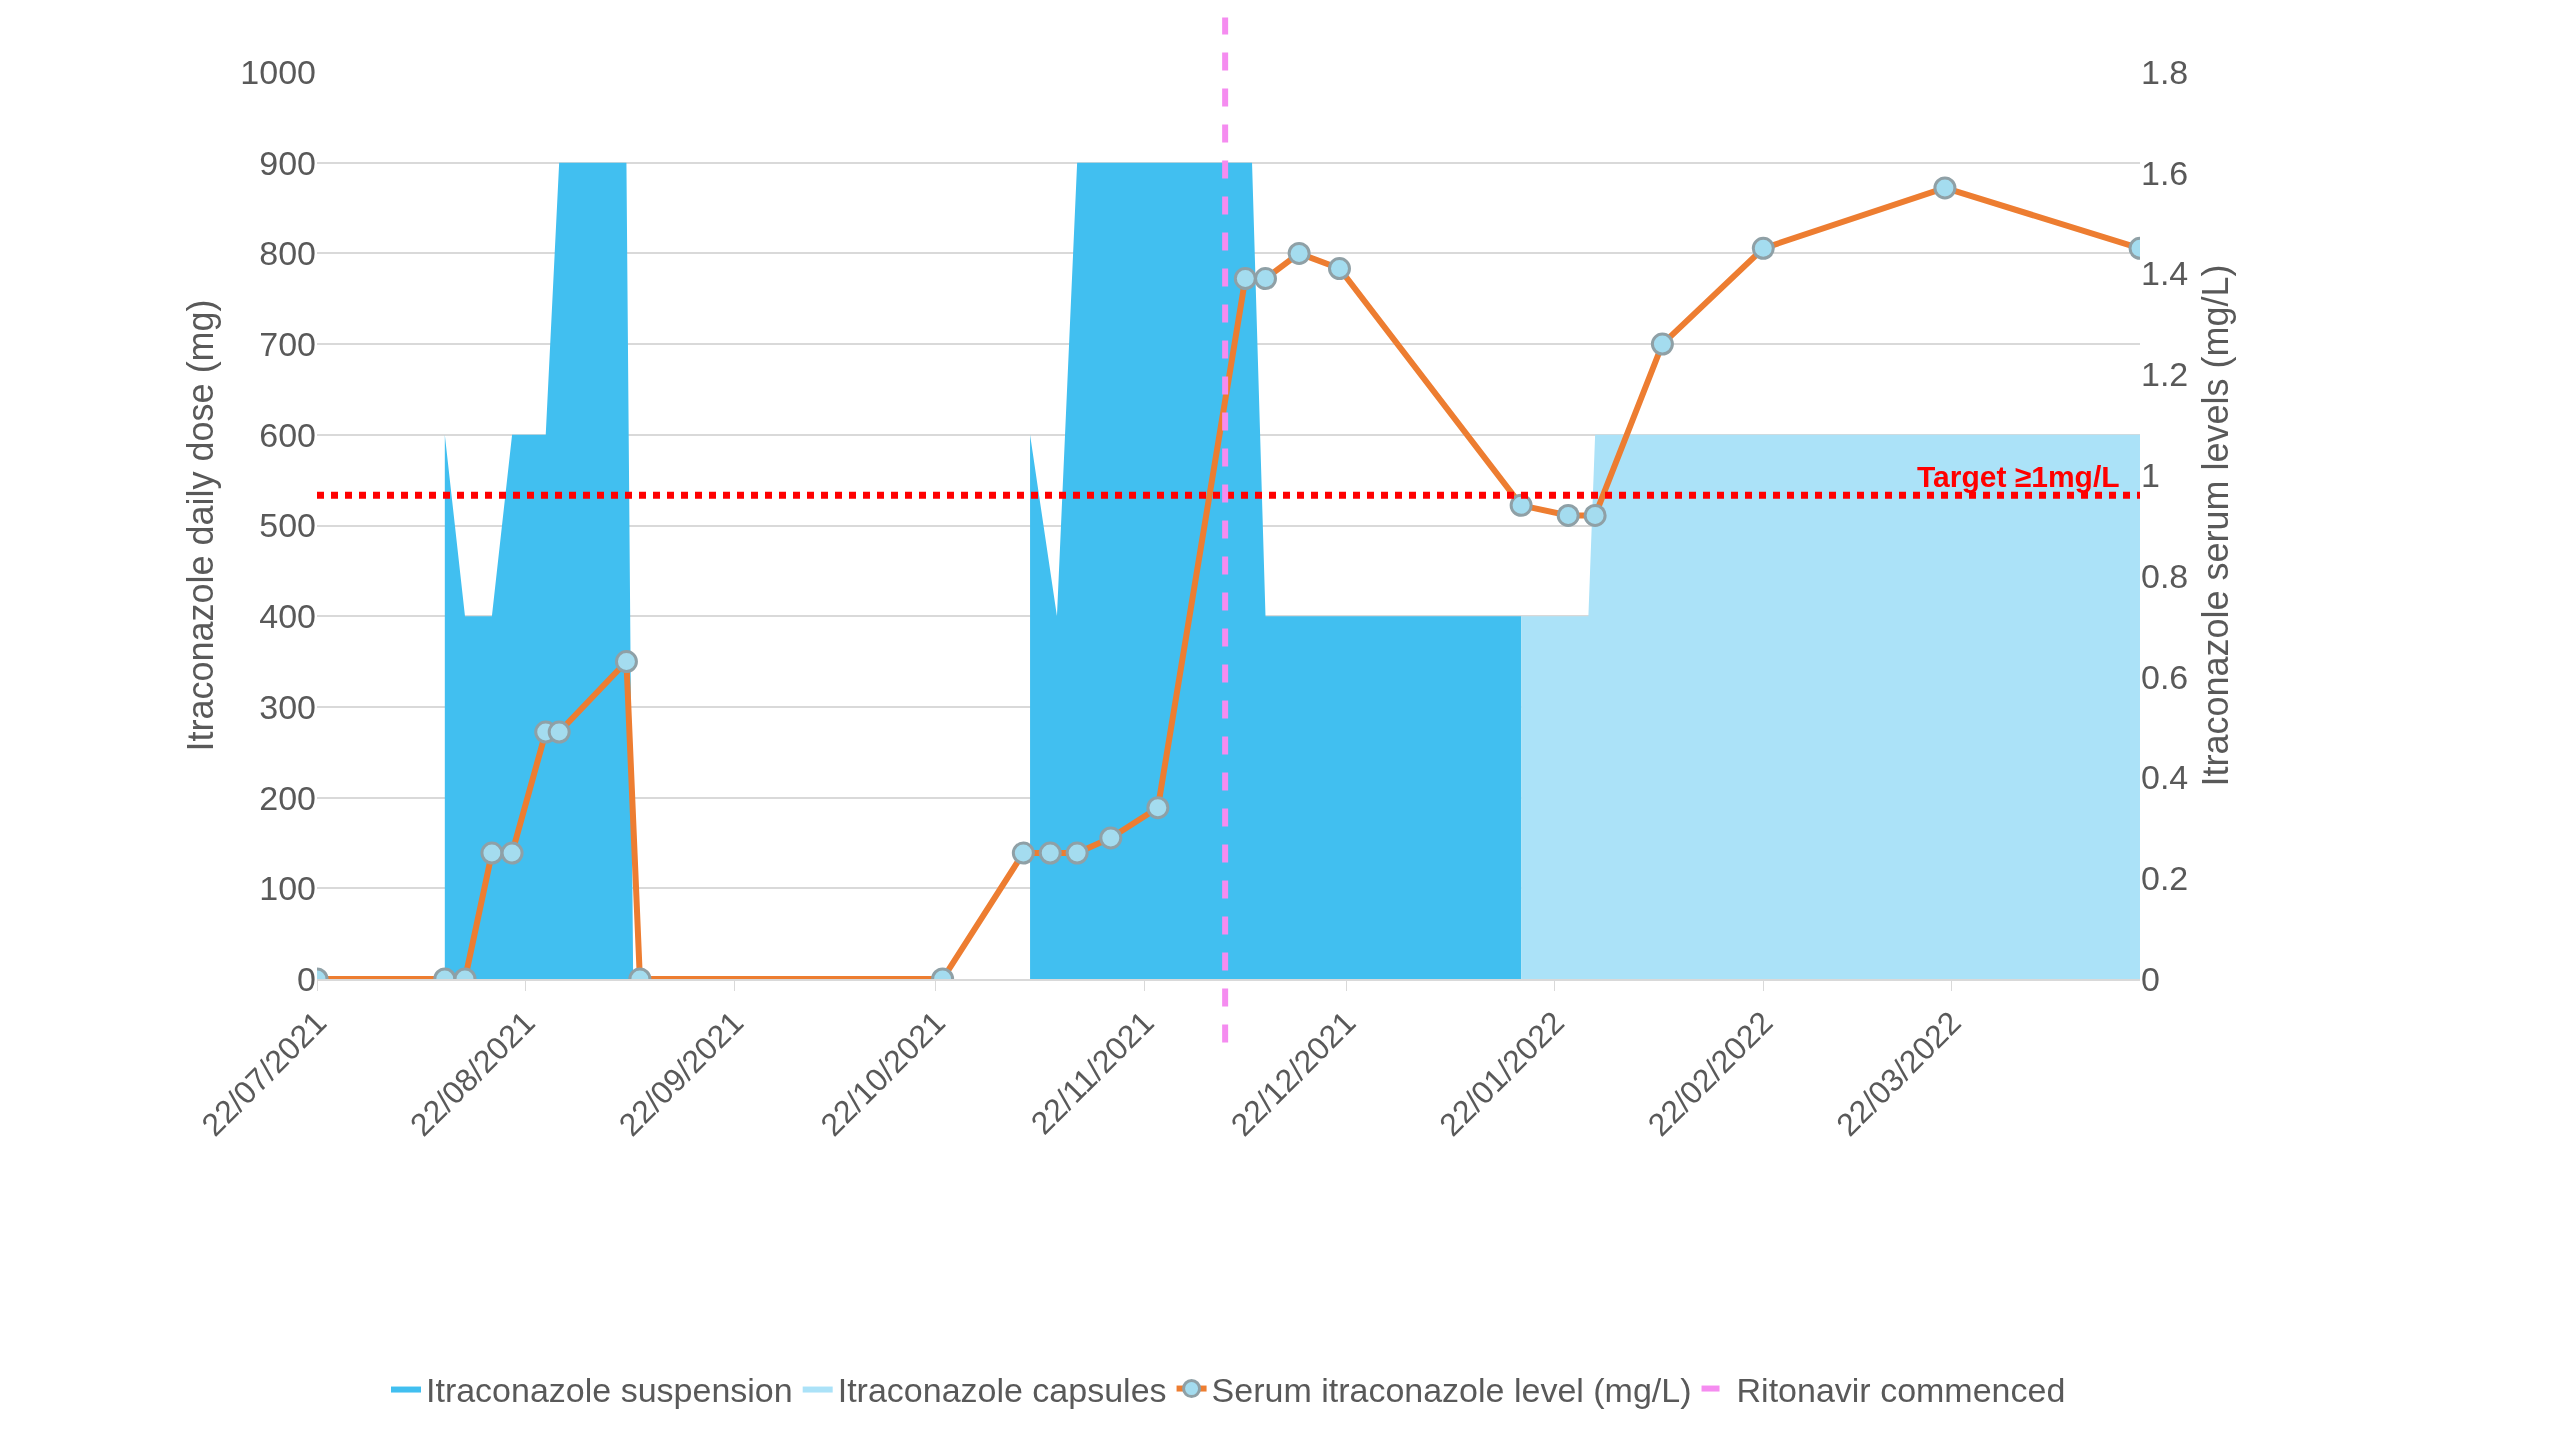 Image resolution: width=2572 pixels, height=1445 pixels. I want to click on y2-tick-label: 0.6, so click(2165, 676).